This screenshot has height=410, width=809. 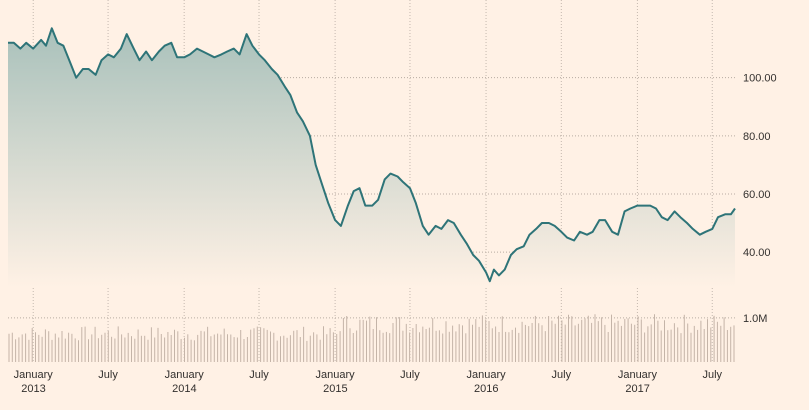 I want to click on volume-tick-label: 1.0M, so click(x=755, y=319).